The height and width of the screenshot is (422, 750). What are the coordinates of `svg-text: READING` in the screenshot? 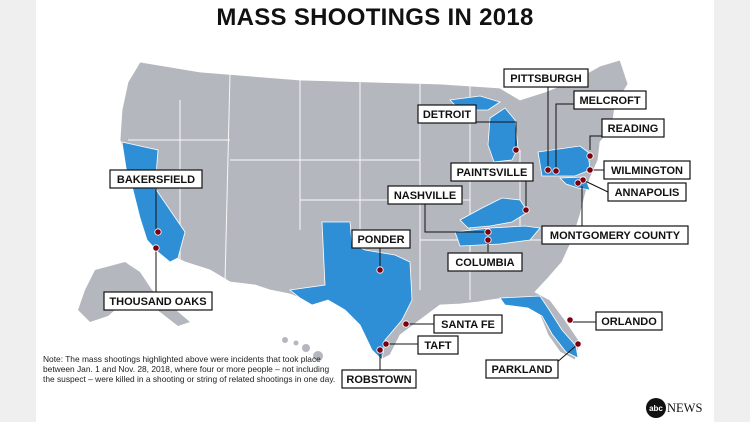 It's located at (633, 129).